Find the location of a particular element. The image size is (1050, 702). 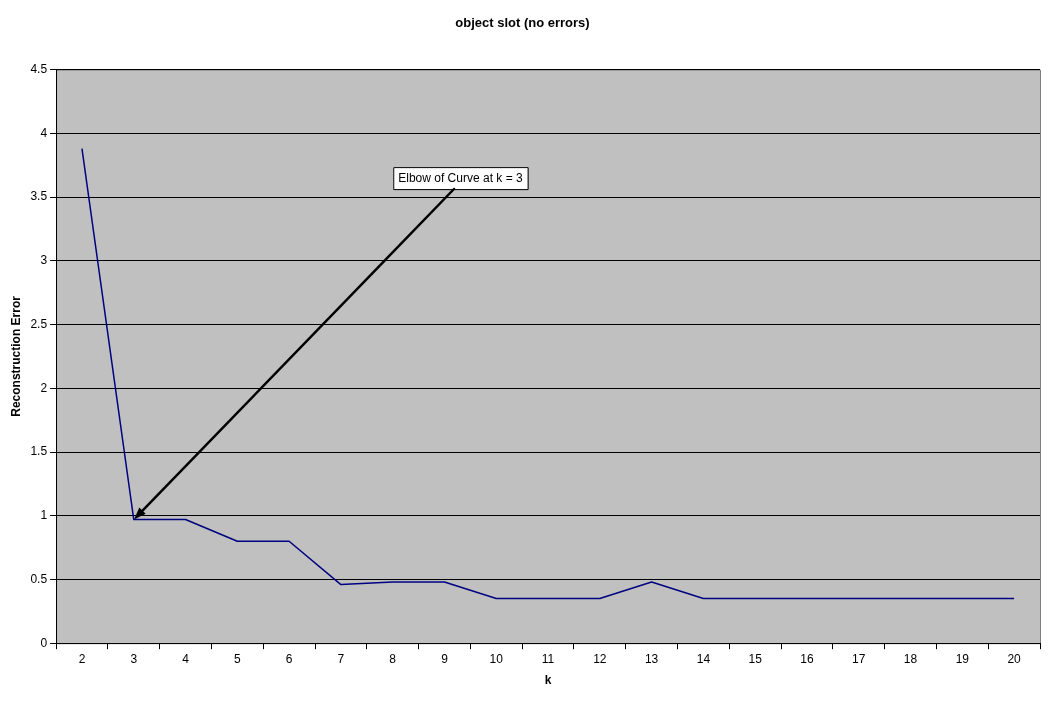

y-axis-title: Reconstruction Error is located at coordinates (15, 356).